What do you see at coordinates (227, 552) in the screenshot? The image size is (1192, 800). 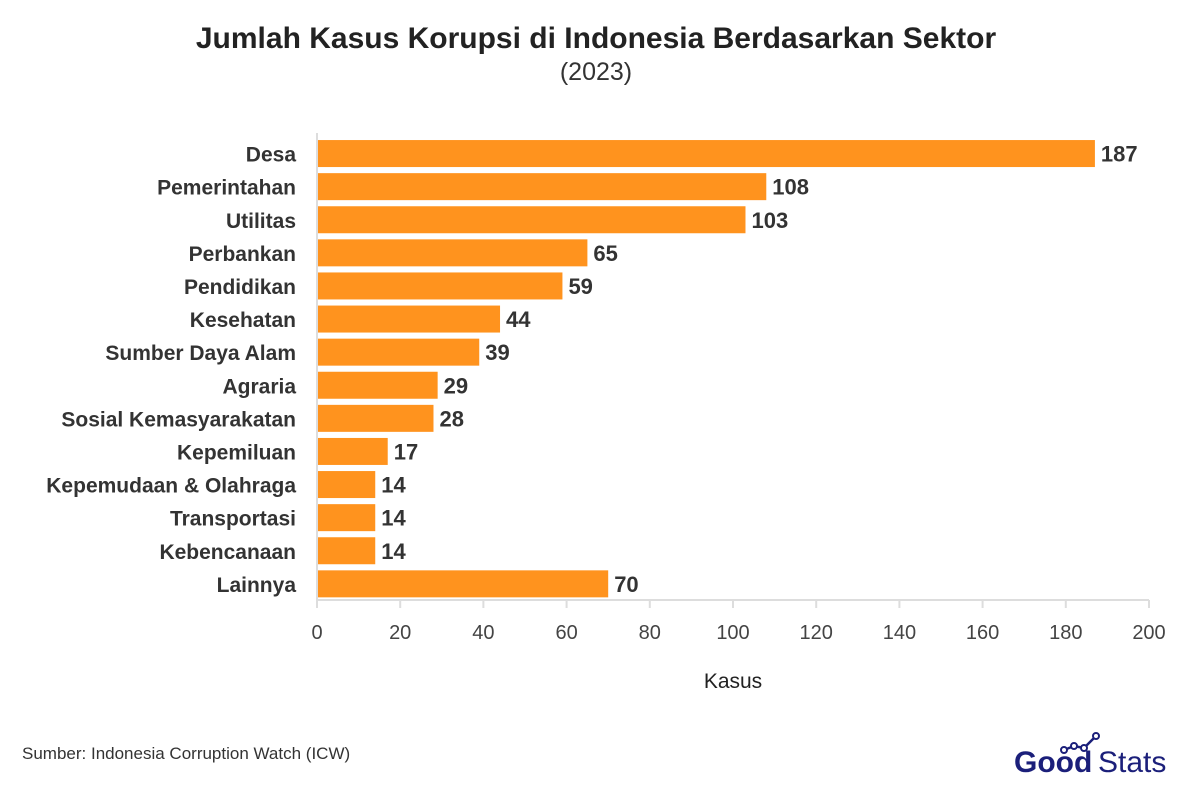 I see `category-label: Kebencanaan` at bounding box center [227, 552].